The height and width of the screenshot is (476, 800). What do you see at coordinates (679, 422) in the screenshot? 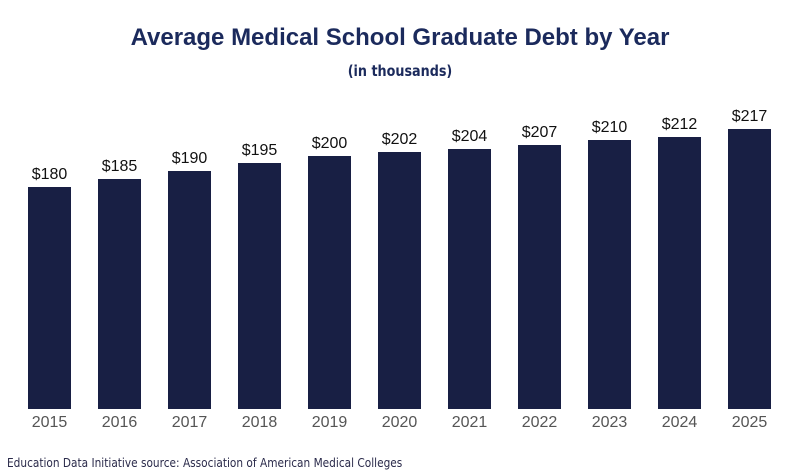
I see `x-tick-label: 2024` at bounding box center [679, 422].